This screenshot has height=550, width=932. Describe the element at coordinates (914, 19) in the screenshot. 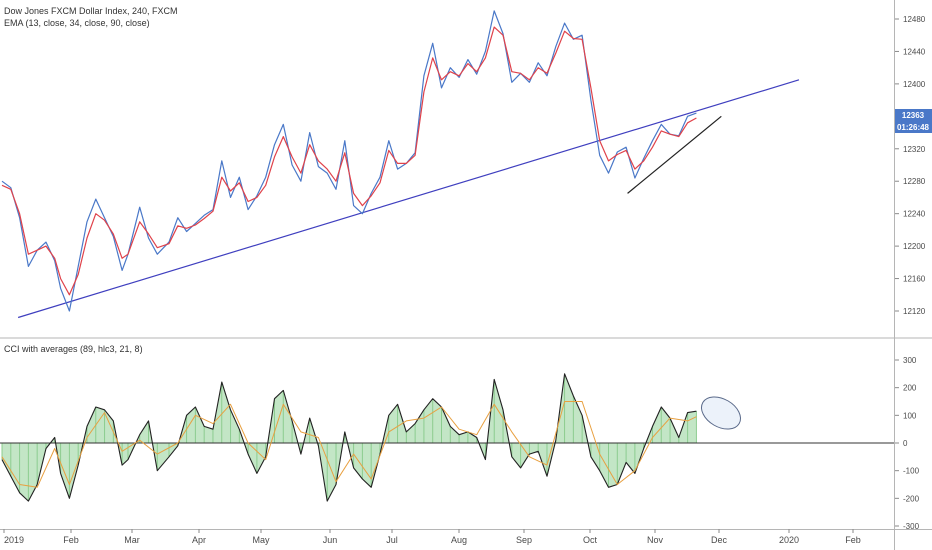

I see `price-tick-label: 12480` at that location.